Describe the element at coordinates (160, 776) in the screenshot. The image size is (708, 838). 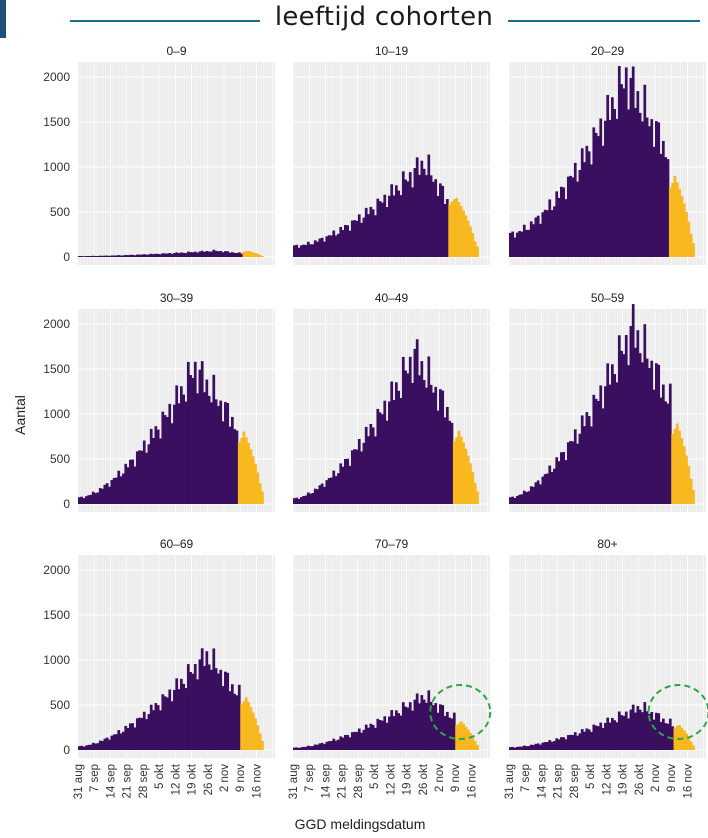
I see `x-tick-label: 5 okt` at that location.